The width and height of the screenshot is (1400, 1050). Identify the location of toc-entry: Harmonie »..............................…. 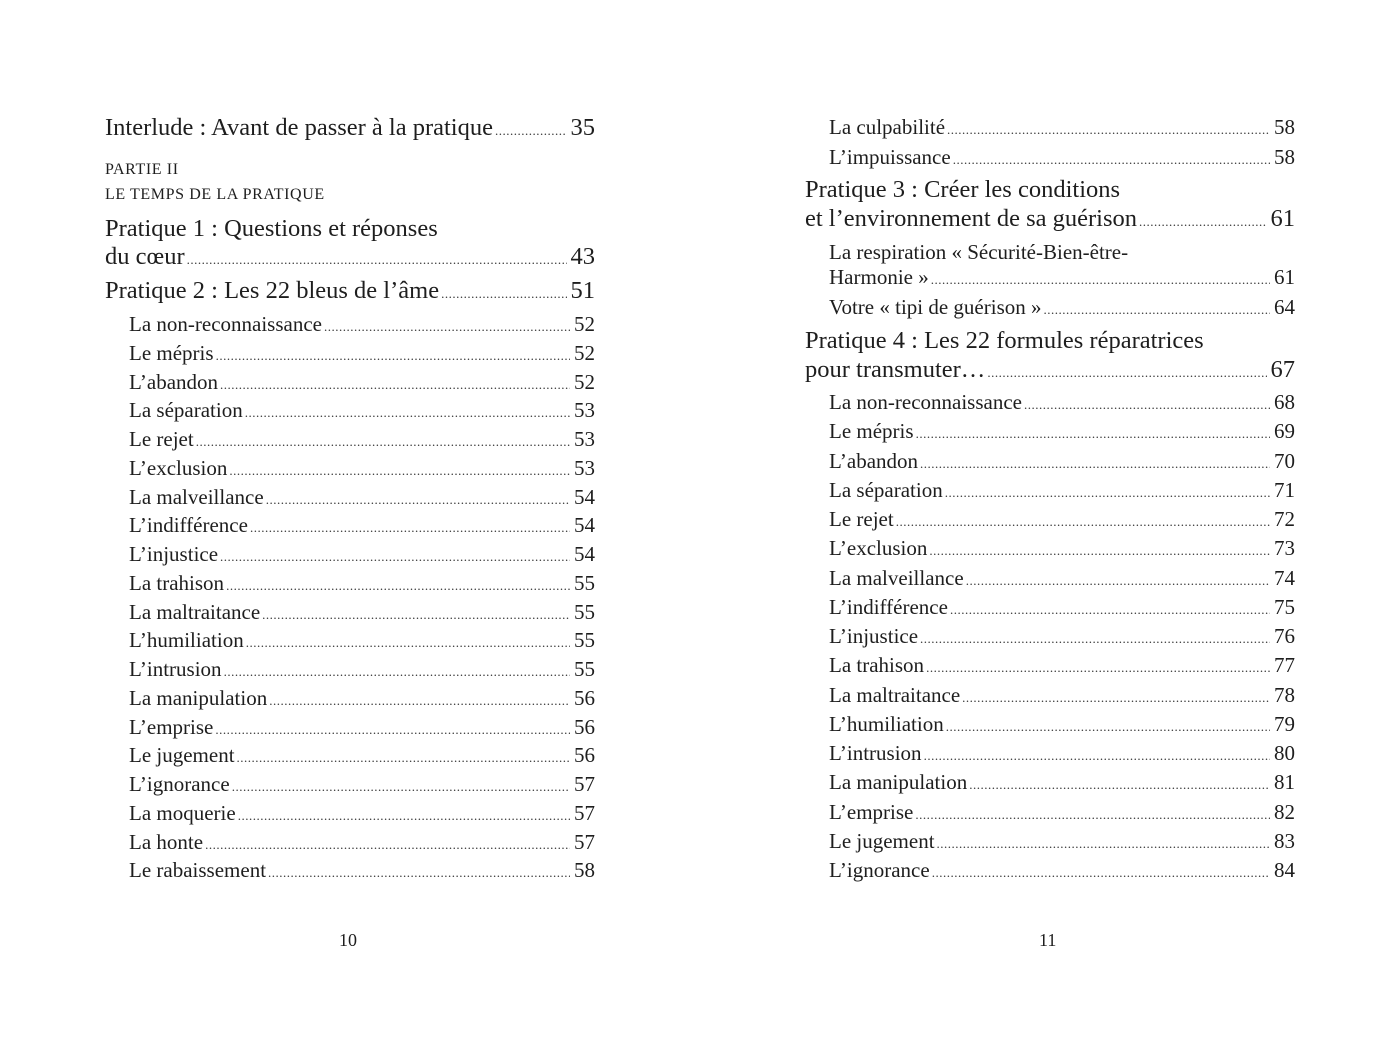
(1050, 277).